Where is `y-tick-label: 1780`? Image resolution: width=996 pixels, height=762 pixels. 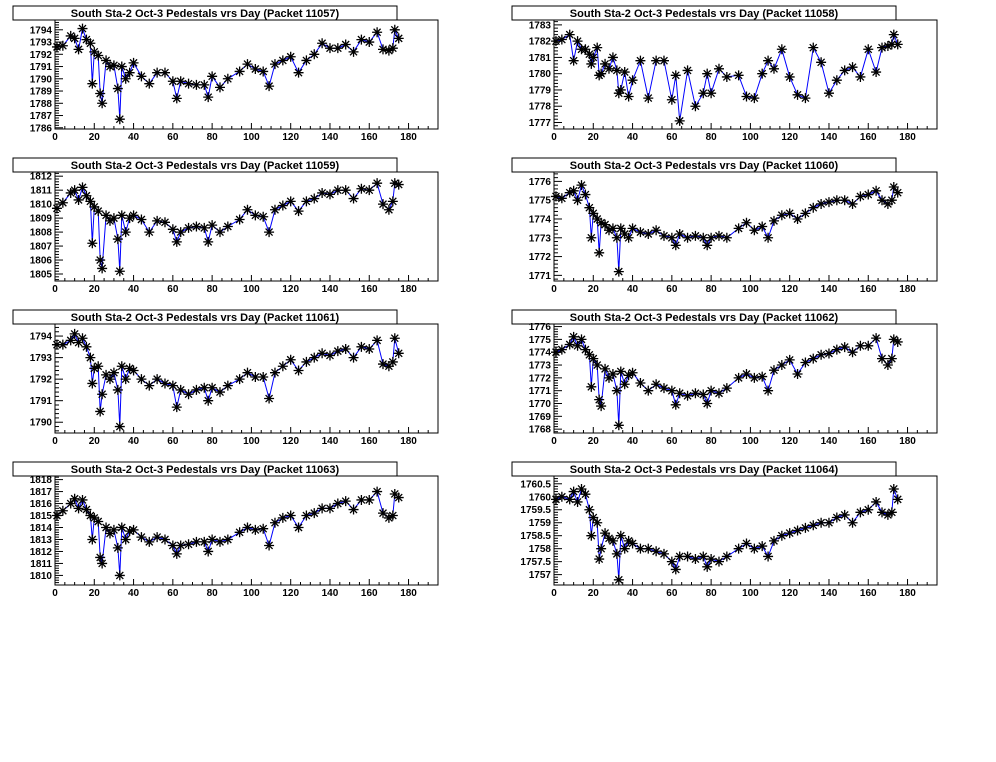 y-tick-label: 1780 is located at coordinates (540, 74).